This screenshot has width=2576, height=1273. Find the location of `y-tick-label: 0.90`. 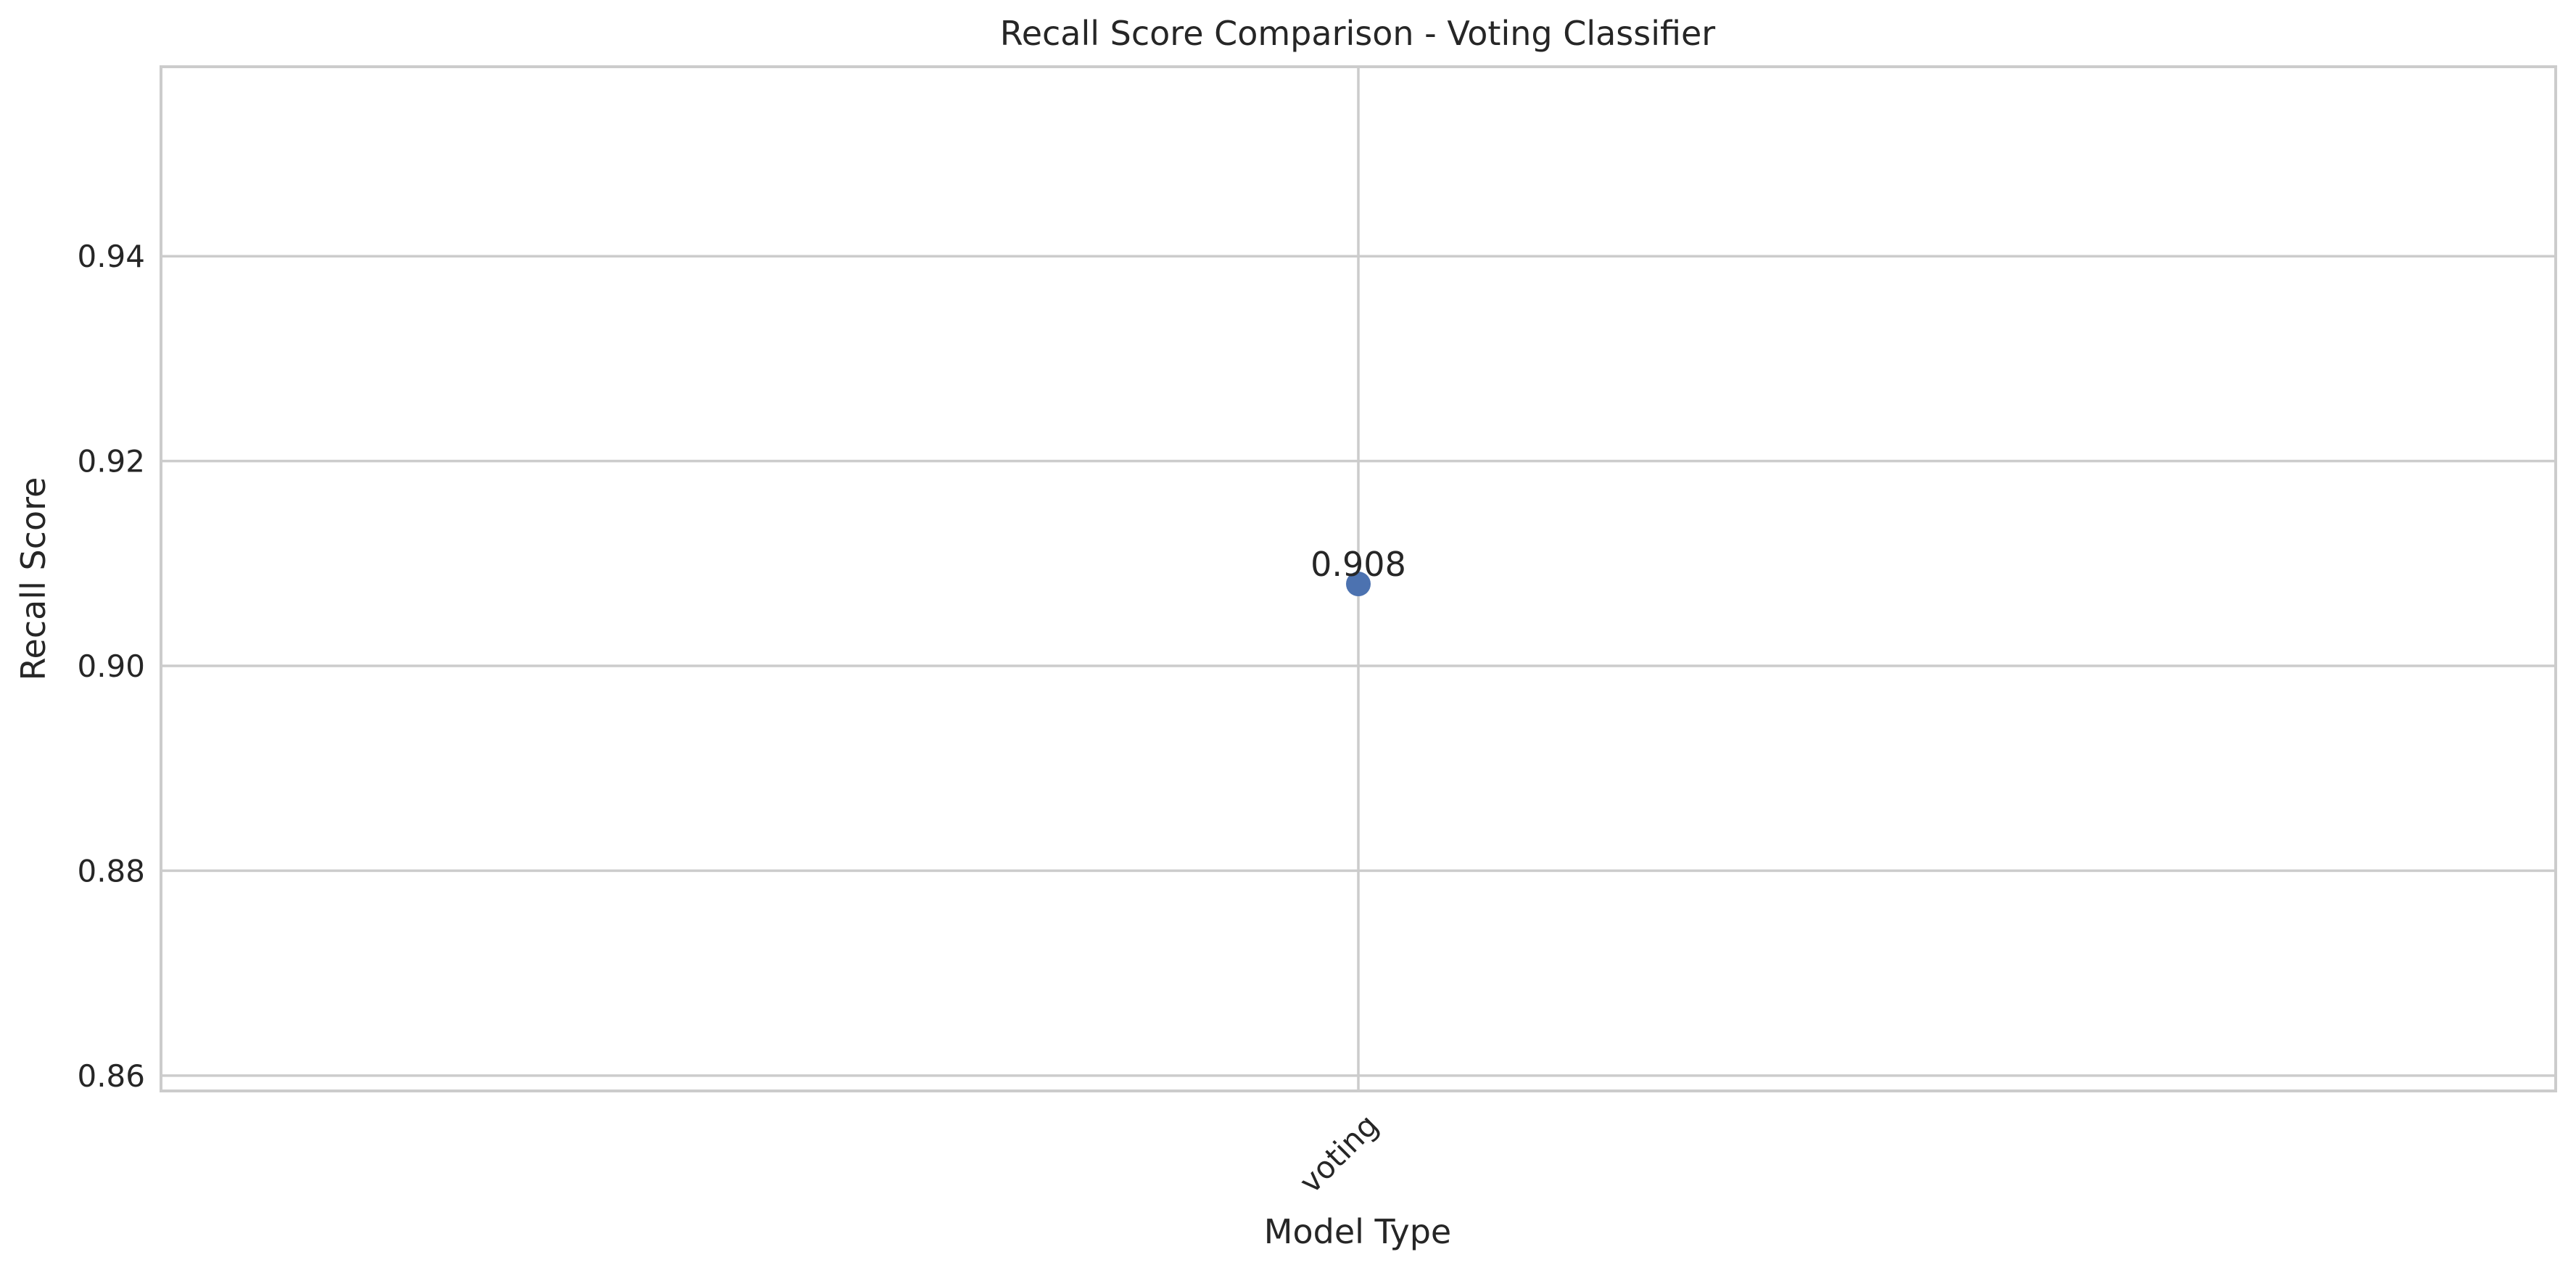

y-tick-label: 0.90 is located at coordinates (111, 666).